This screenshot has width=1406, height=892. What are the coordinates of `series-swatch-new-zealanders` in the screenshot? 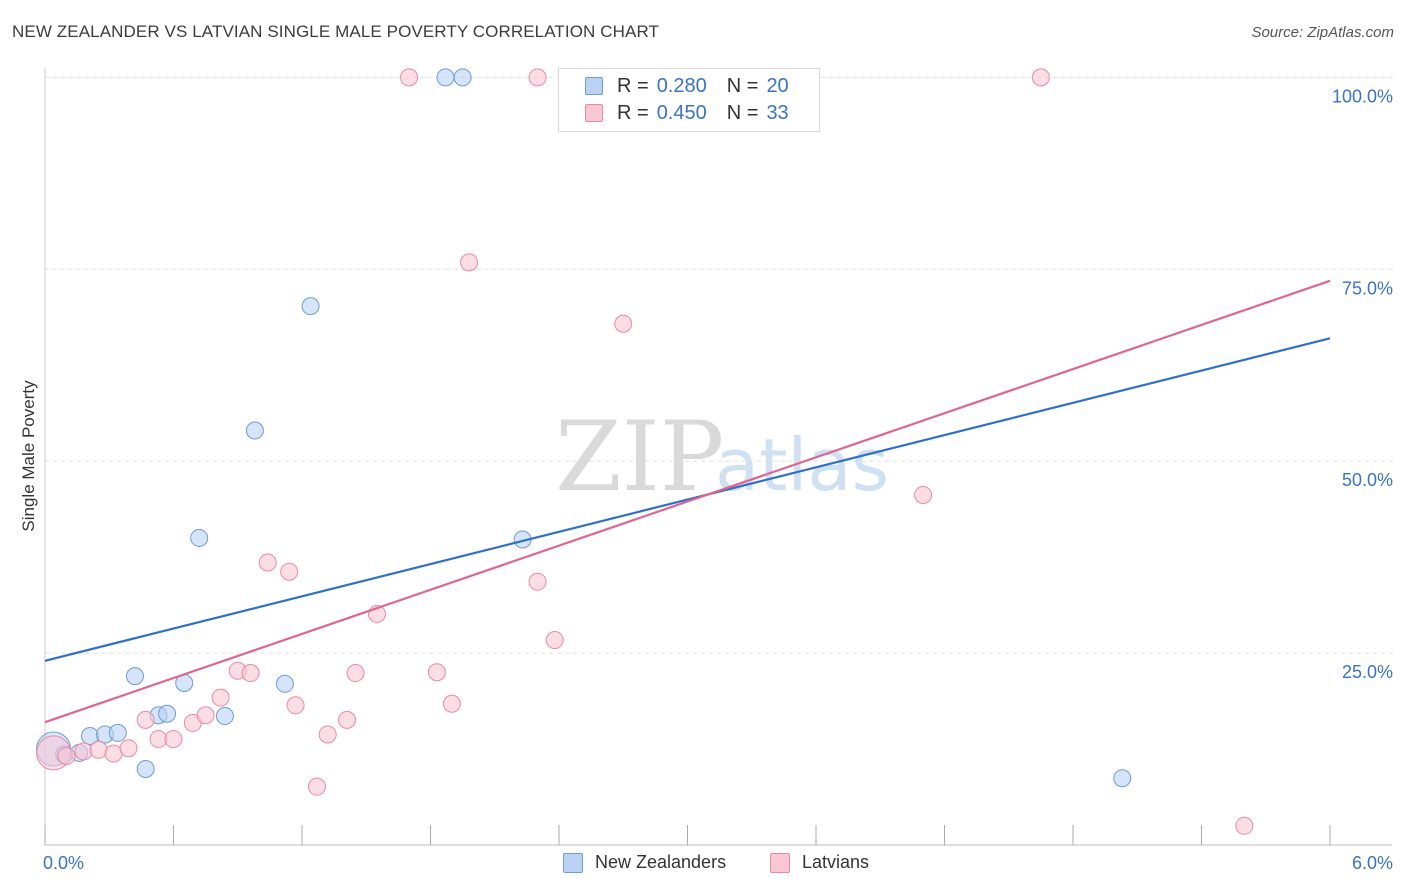 It's located at (573, 862).